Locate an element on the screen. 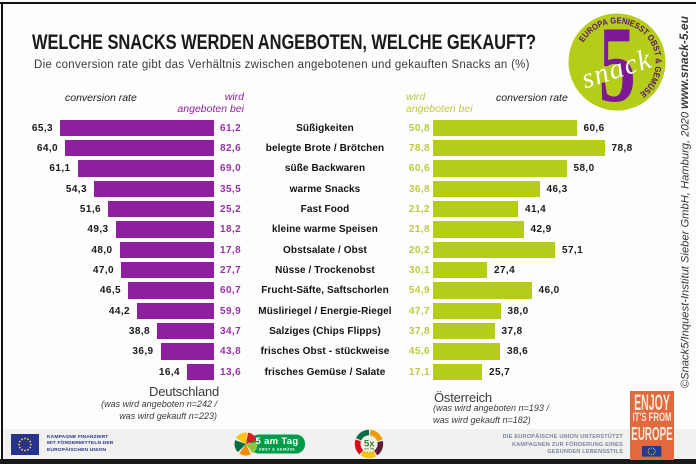  svg-text: Obst & Gemüse is located at coordinates (369, 451).